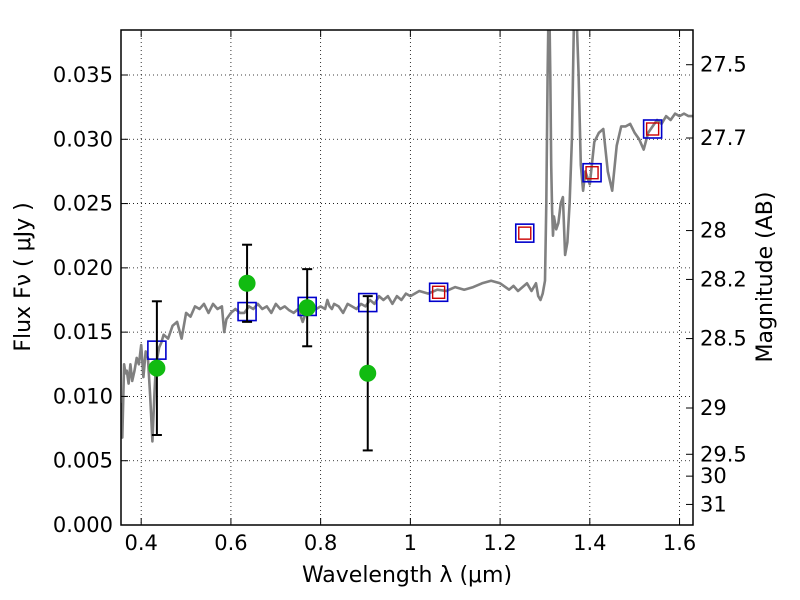  I want to click on magnitude-tick-label: 29, so click(713, 408).